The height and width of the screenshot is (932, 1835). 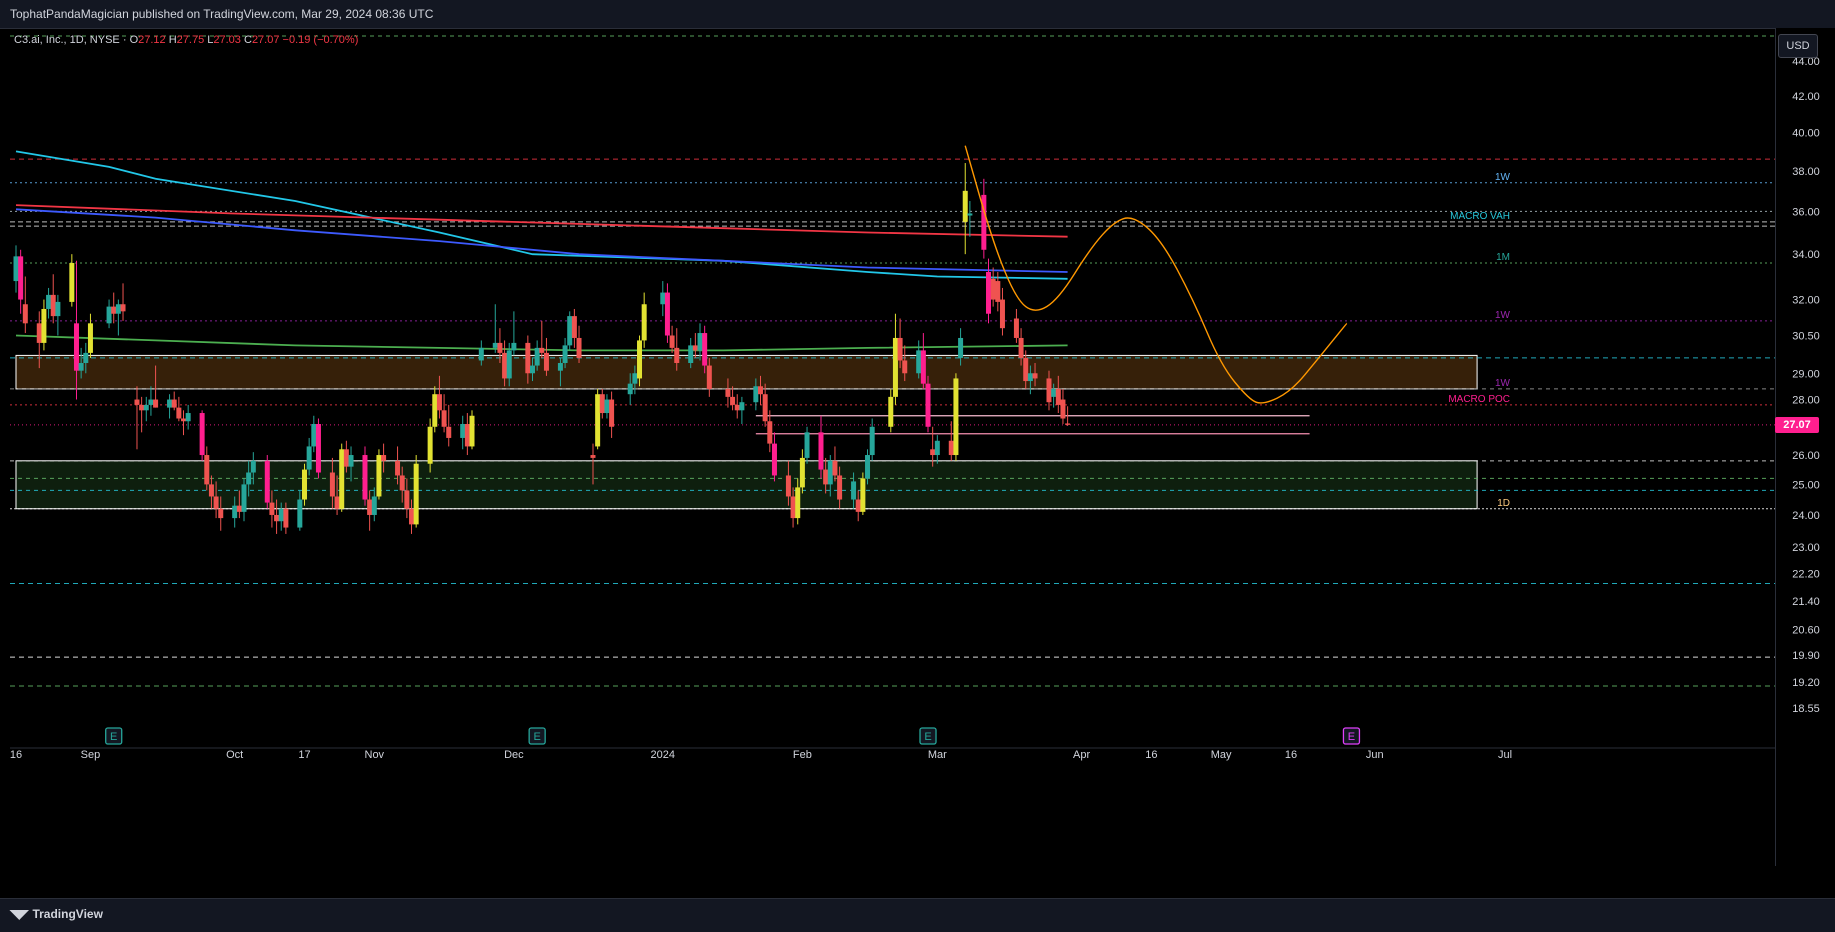 What do you see at coordinates (1480, 216) in the screenshot?
I see `level-label-4: MACRO VAH` at bounding box center [1480, 216].